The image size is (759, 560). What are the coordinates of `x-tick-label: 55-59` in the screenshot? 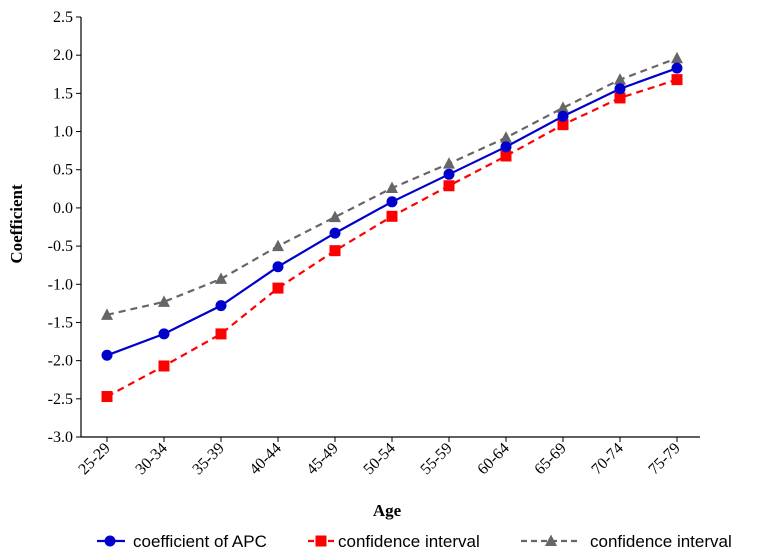 It's located at (436, 459).